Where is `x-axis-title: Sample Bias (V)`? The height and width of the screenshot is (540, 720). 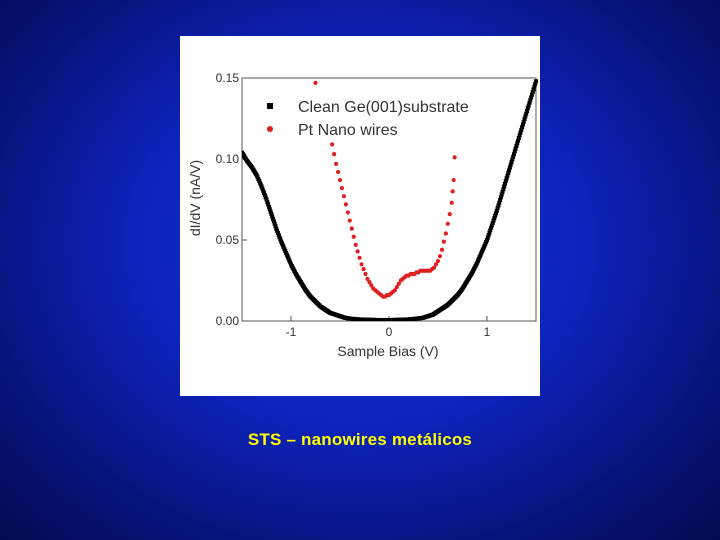 x-axis-title: Sample Bias (V) is located at coordinates (387, 351).